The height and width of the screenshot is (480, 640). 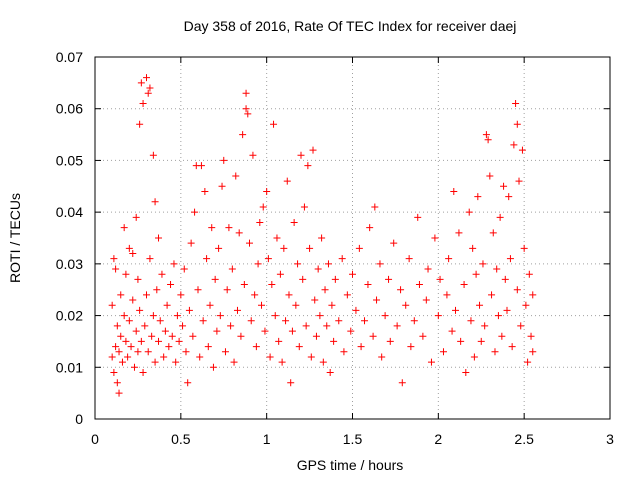 What do you see at coordinates (69, 212) in the screenshot?
I see `y-tick-label: 0.04` at bounding box center [69, 212].